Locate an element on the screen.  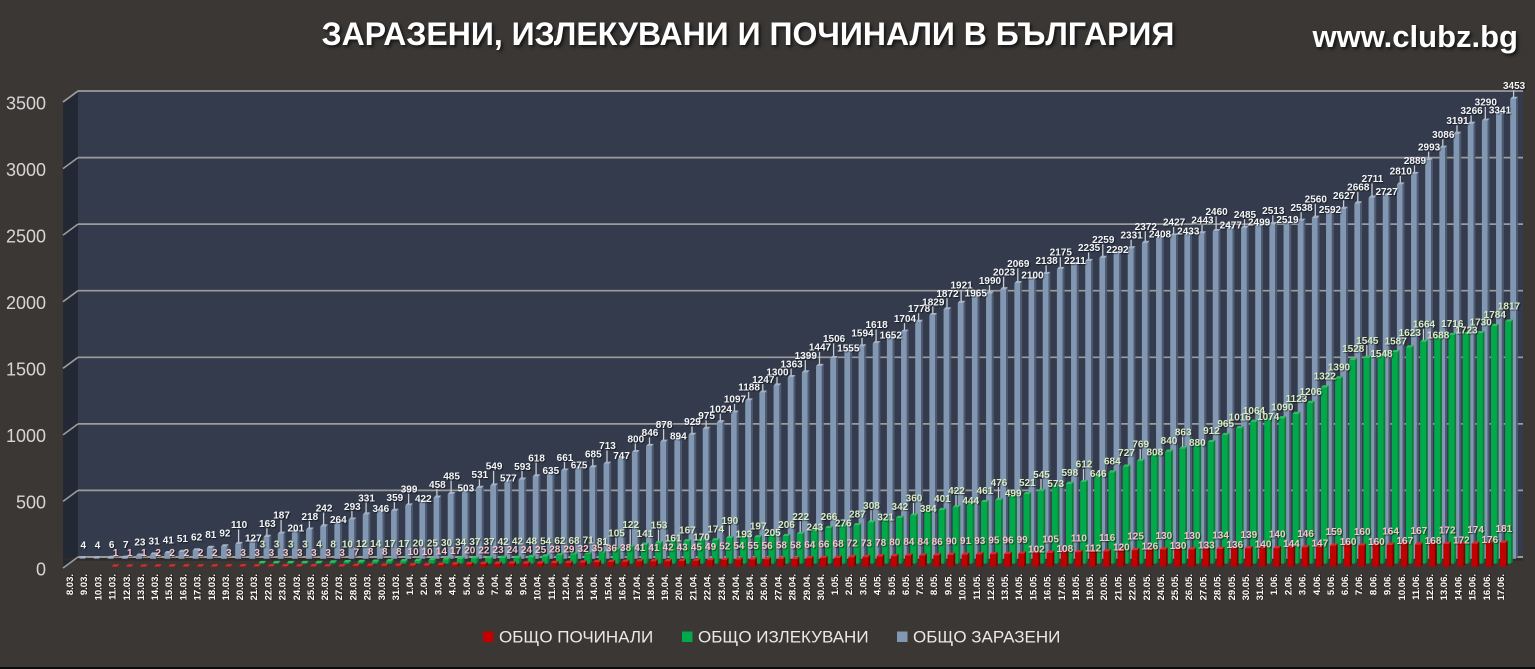
svg-text: 4 is located at coordinates (84, 545).